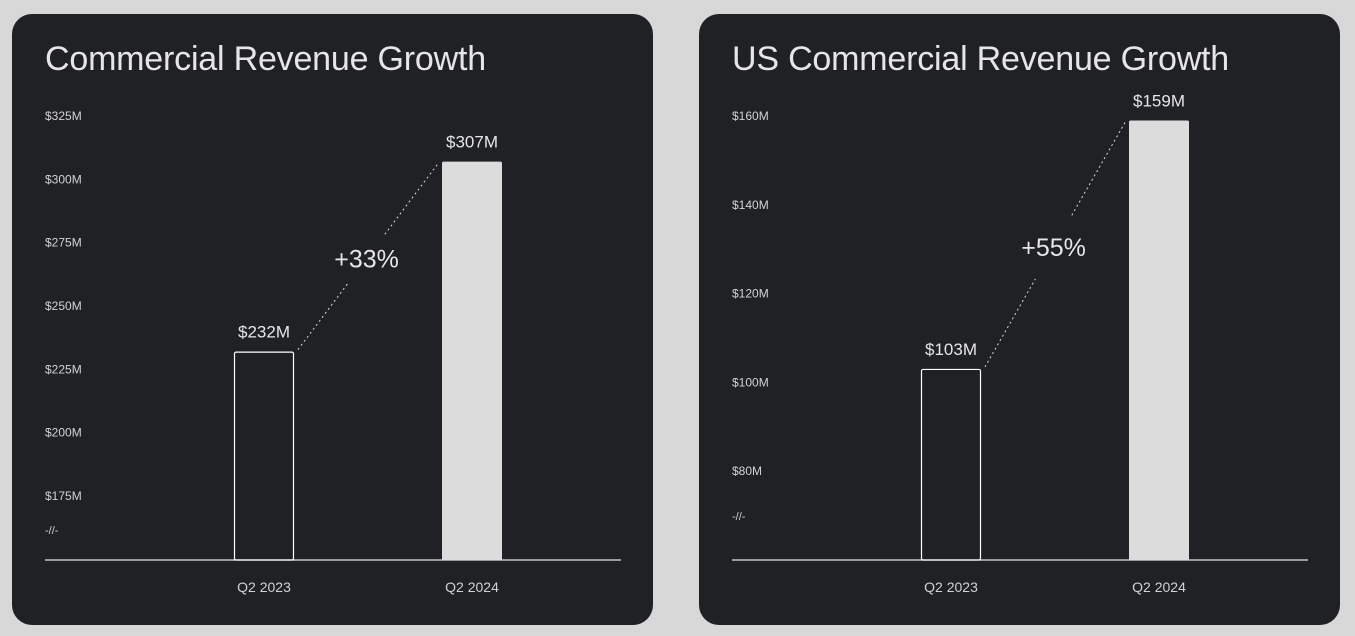 Image resolution: width=1355 pixels, height=636 pixels. What do you see at coordinates (265, 59) in the screenshot?
I see `chart-title: Commercial Revenue Growth` at bounding box center [265, 59].